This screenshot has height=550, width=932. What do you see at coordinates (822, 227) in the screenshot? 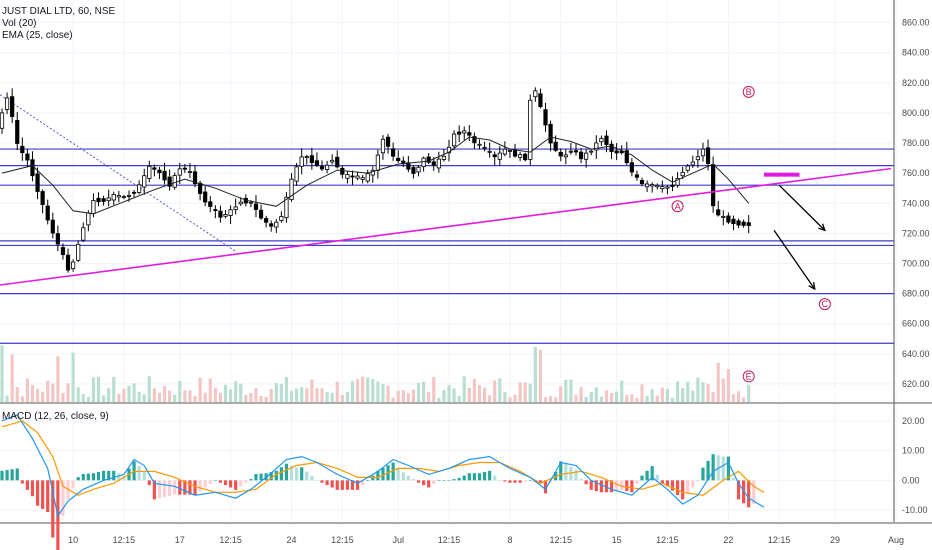
I see `arrow-head` at bounding box center [822, 227].